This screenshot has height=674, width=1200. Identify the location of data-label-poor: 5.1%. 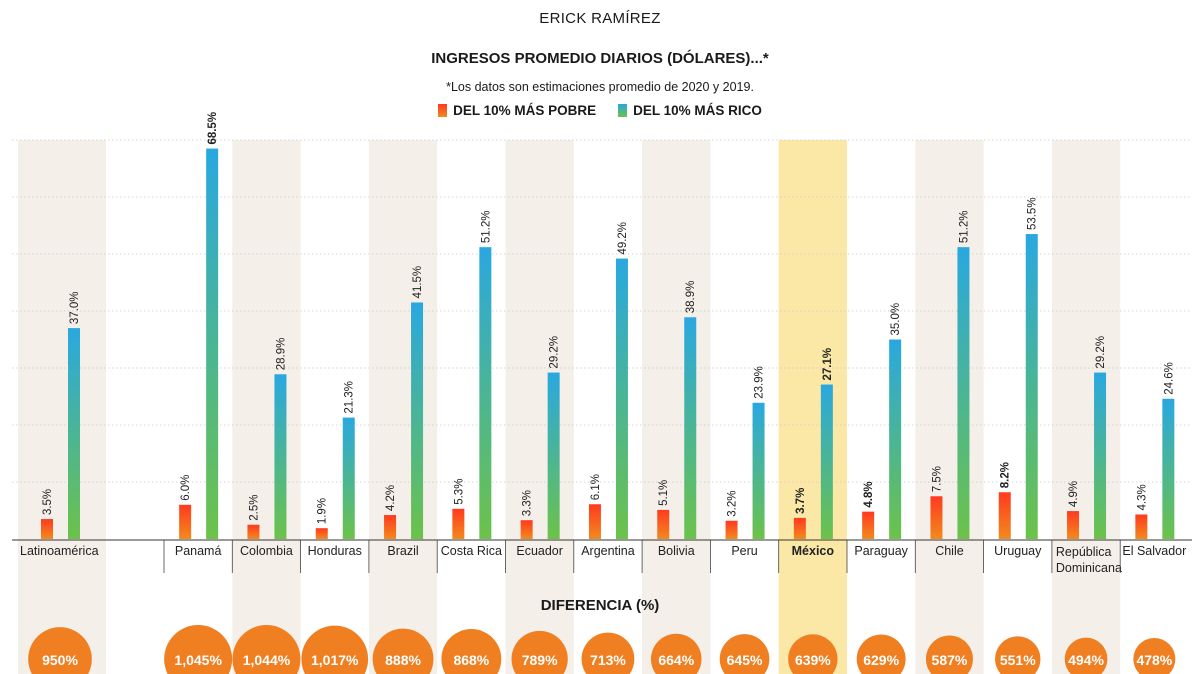
(664, 493).